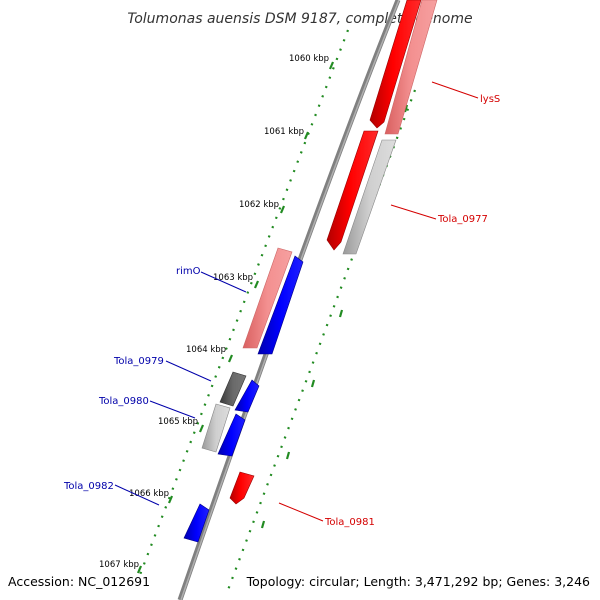 Image resolution: width=600 pixels, height=600 pixels. What do you see at coordinates (490, 99) in the screenshot?
I see `gene-label-lysS: lysS` at bounding box center [490, 99].